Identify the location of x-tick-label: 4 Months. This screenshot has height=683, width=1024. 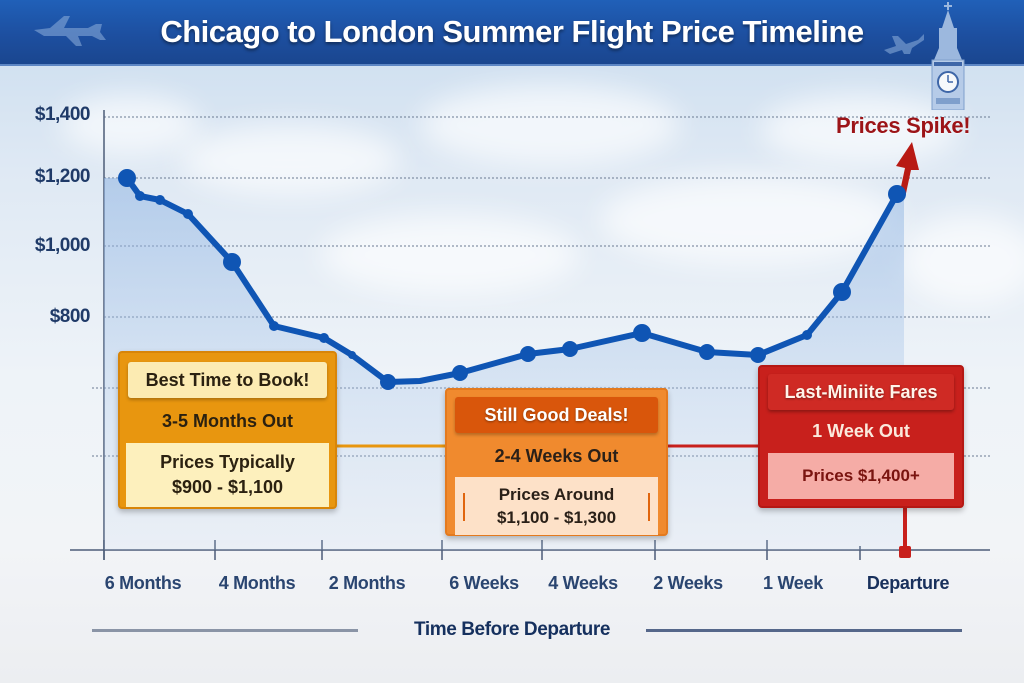
(257, 583).